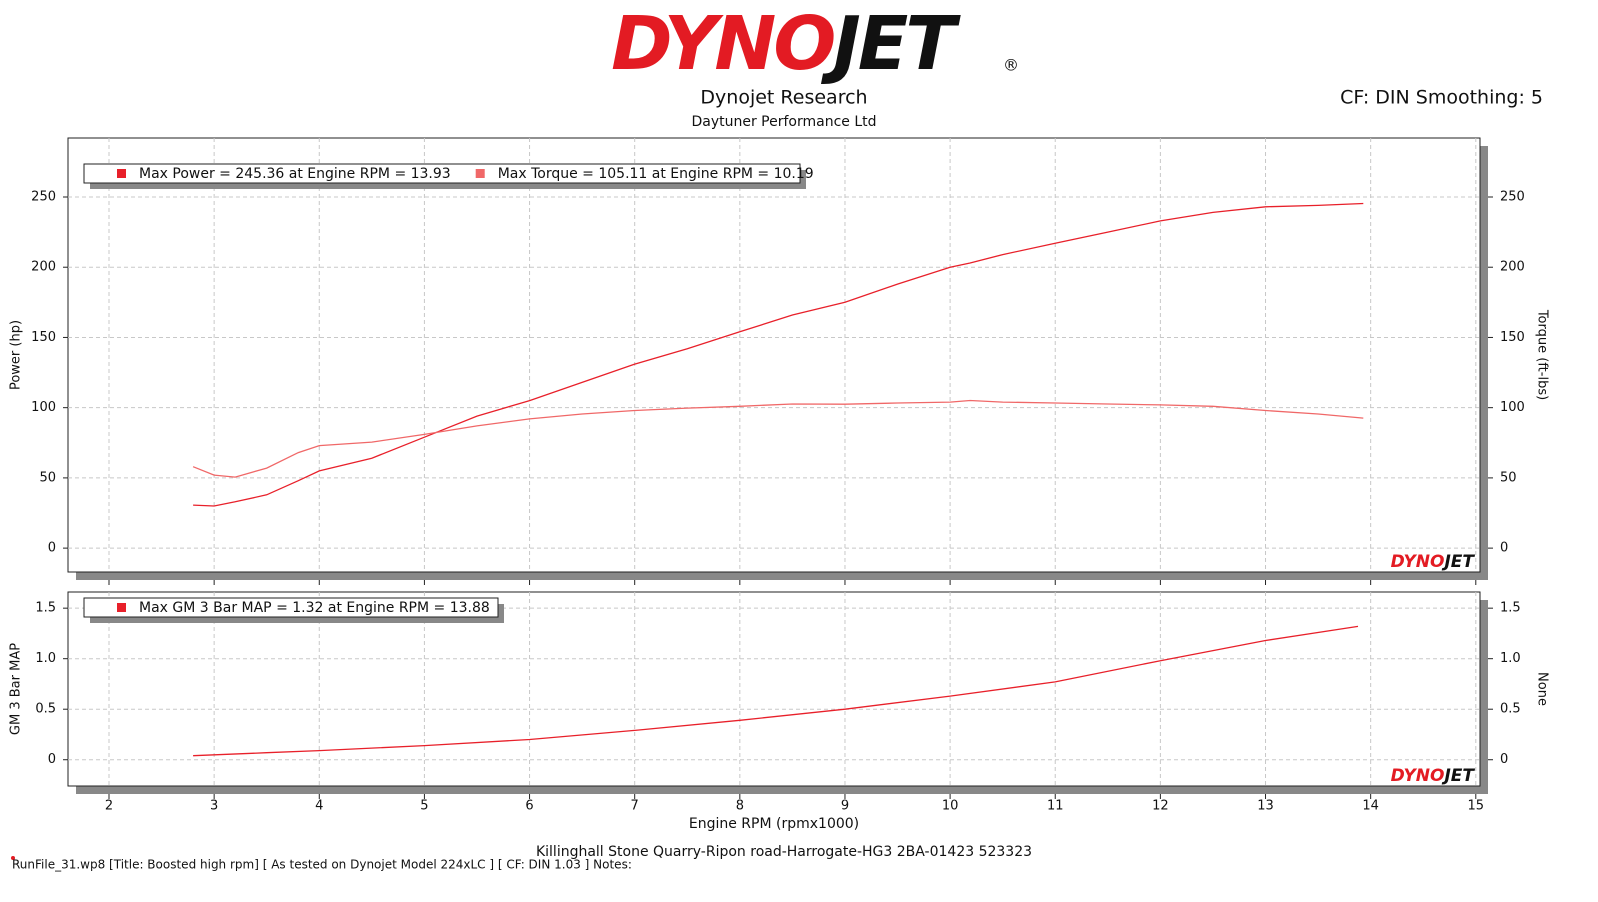 The height and width of the screenshot is (902, 1598). I want to click on y2-tick-label: 50, so click(1508, 477).